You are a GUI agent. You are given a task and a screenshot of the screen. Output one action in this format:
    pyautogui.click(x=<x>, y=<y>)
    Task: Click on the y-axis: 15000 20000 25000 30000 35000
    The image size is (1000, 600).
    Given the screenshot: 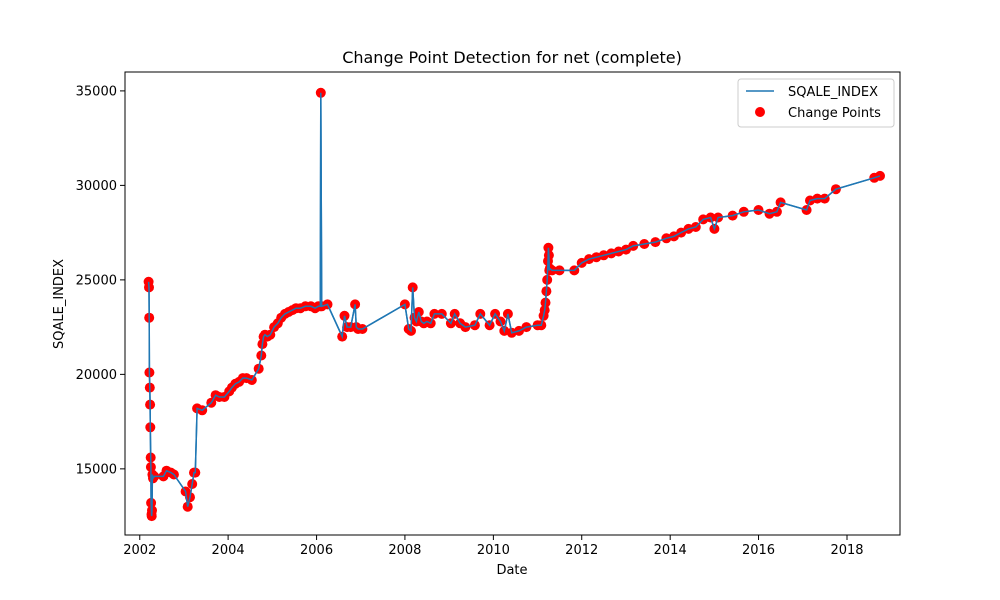 What is the action you would take?
    pyautogui.click(x=100, y=280)
    